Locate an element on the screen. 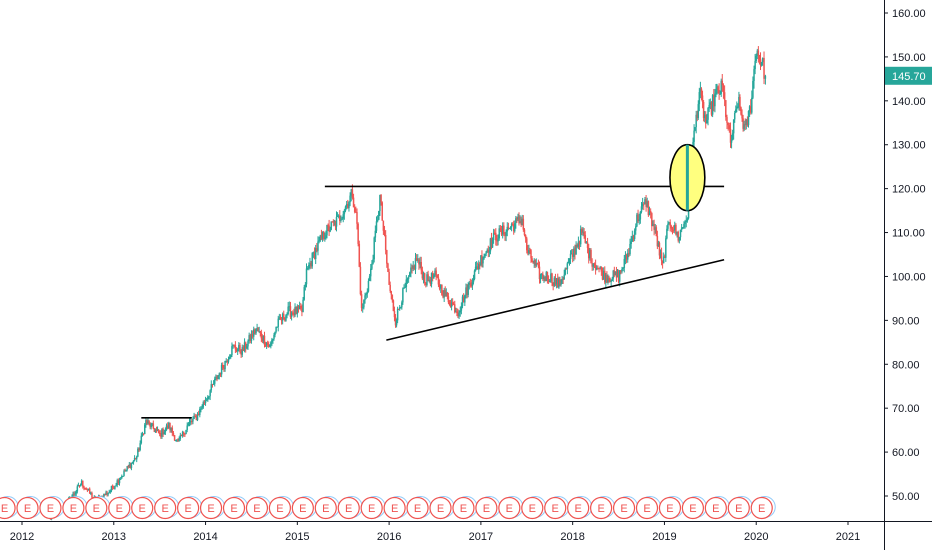 This screenshot has width=932, height=555. time-tick-label: 2015 is located at coordinates (297, 537).